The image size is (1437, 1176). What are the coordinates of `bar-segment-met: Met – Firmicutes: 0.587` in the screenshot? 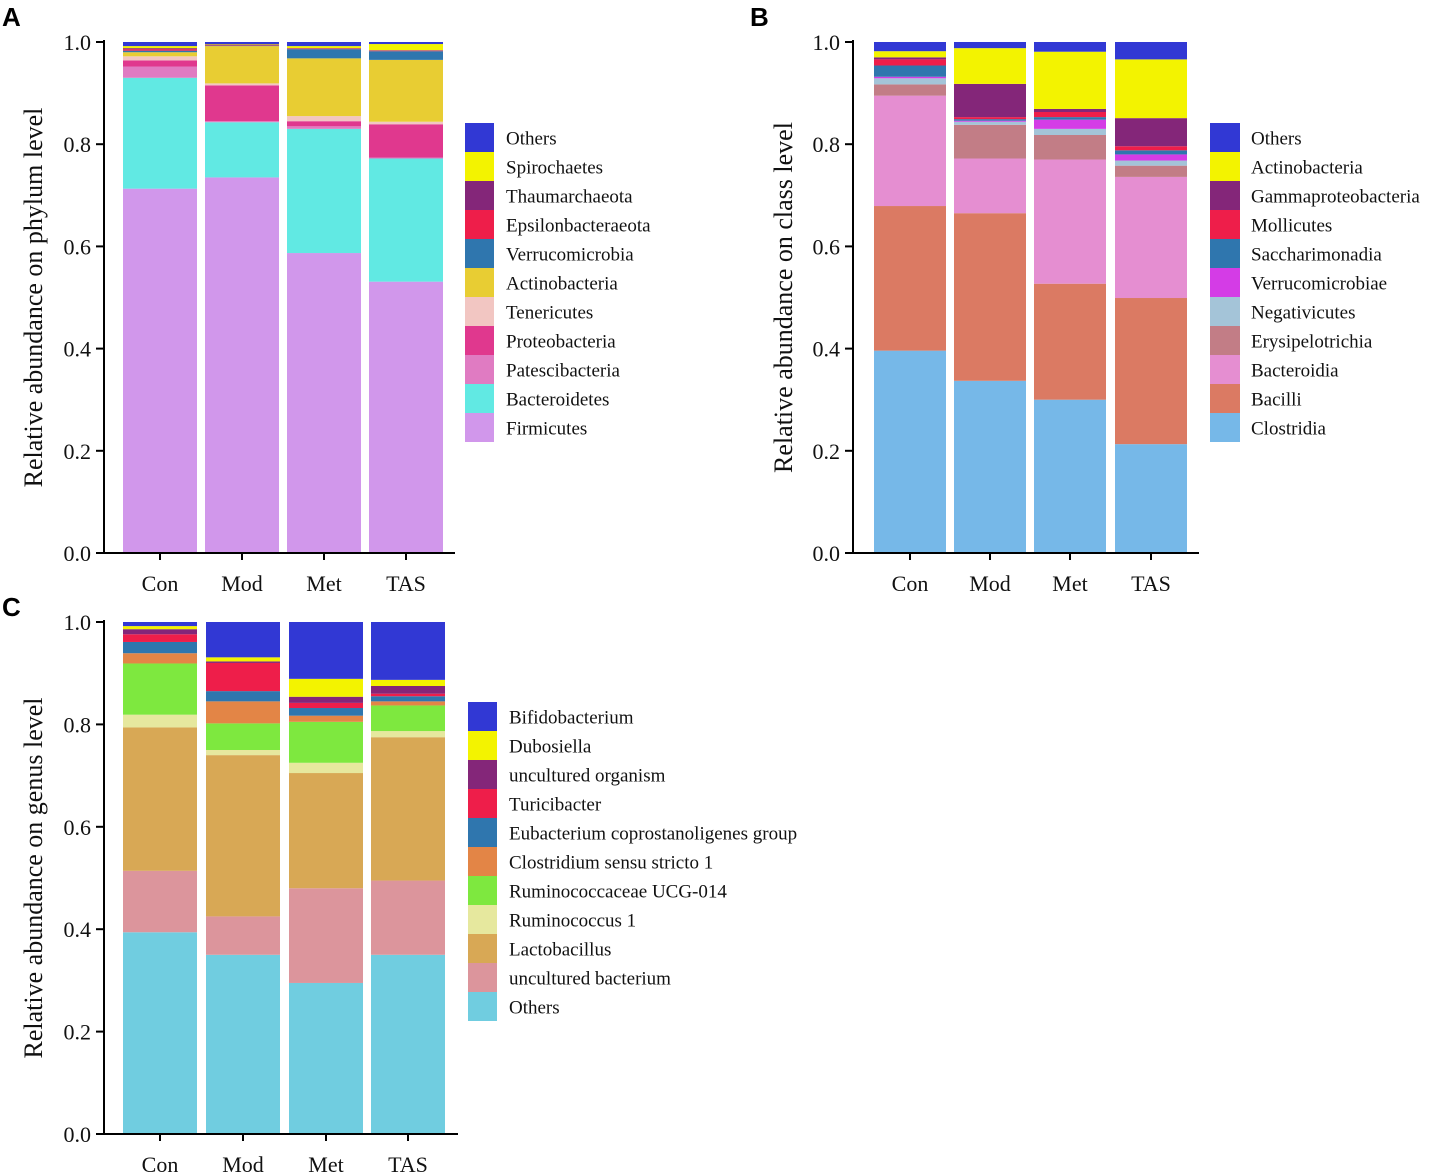 It's located at (324, 403).